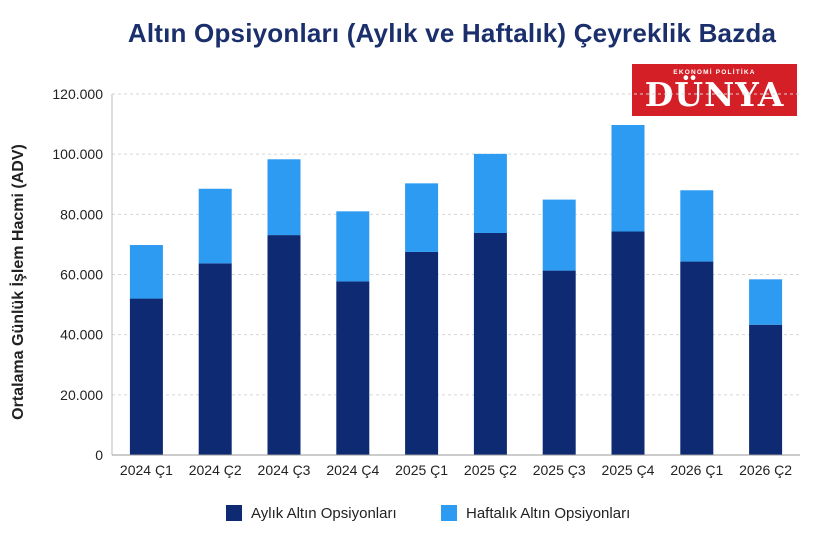 This screenshot has height=547, width=820. I want to click on legend-swatch-monthly, so click(234, 513).